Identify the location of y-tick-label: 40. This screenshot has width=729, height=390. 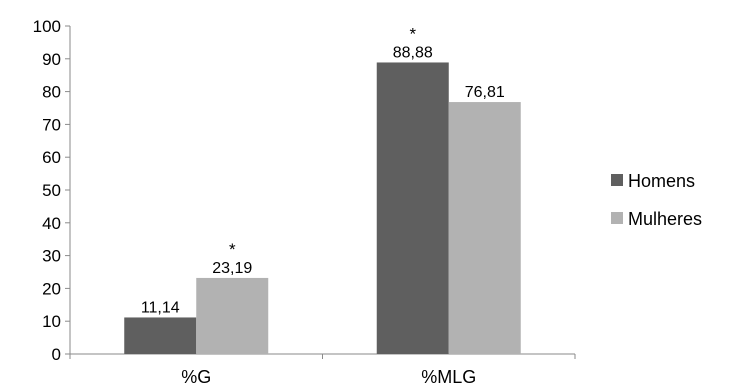
(51, 223).